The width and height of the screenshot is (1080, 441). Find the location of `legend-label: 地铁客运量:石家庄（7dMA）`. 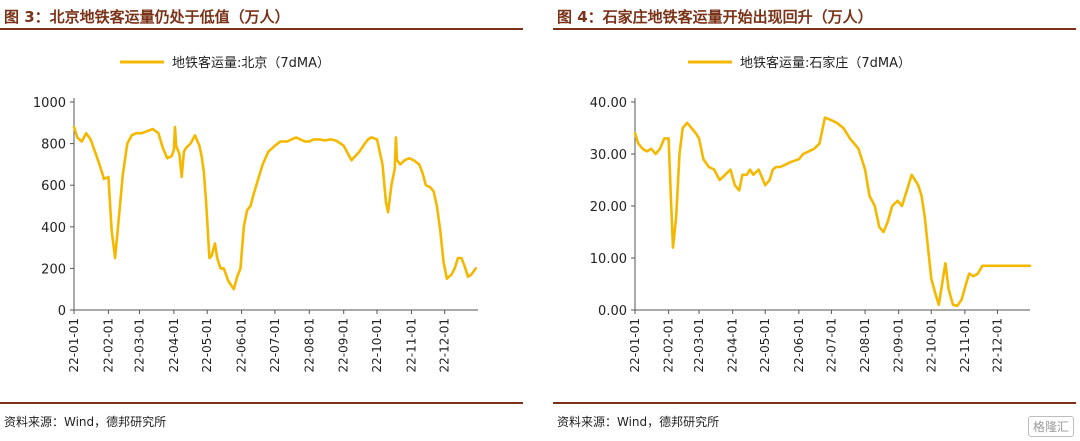

legend-label: 地铁客运量:石家庄（7dMA） is located at coordinates (825, 63).